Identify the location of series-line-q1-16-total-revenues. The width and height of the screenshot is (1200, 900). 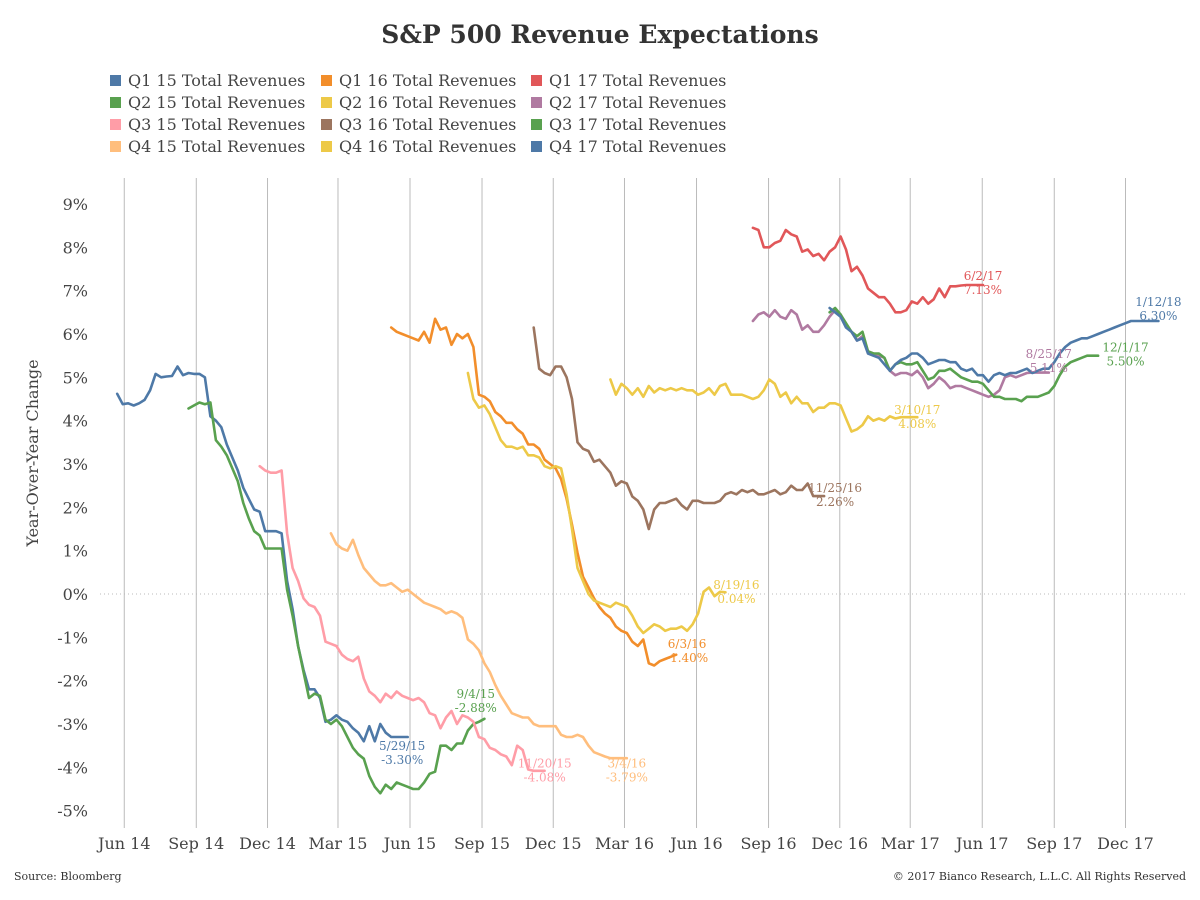
(533, 492).